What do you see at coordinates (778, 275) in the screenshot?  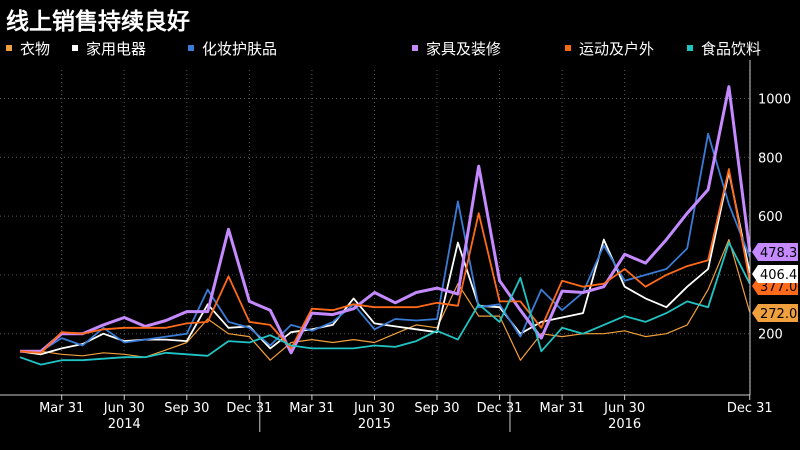 I see `end-label-value: 406.4` at bounding box center [778, 275].